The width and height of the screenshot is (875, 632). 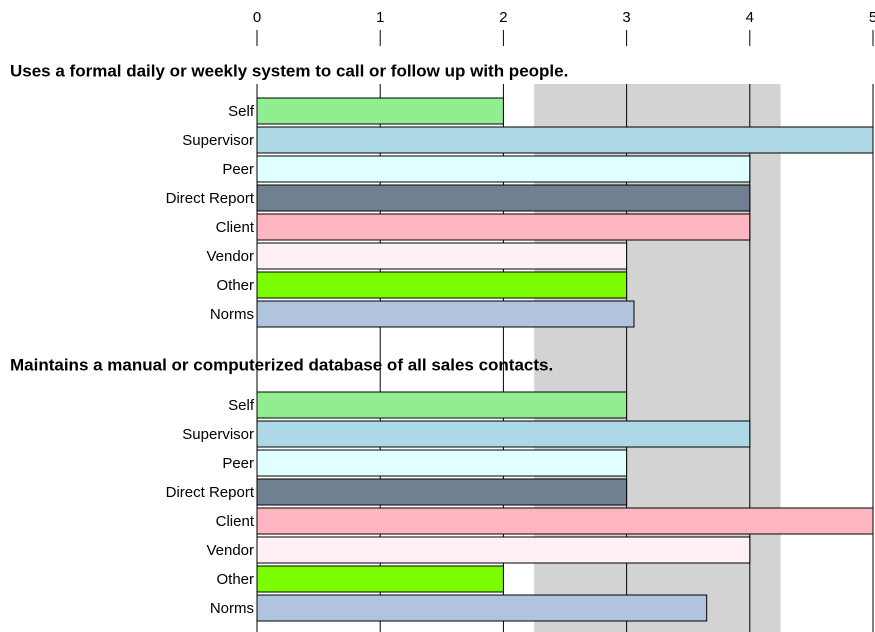 What do you see at coordinates (750, 17) in the screenshot?
I see `x-tick-label: 4` at bounding box center [750, 17].